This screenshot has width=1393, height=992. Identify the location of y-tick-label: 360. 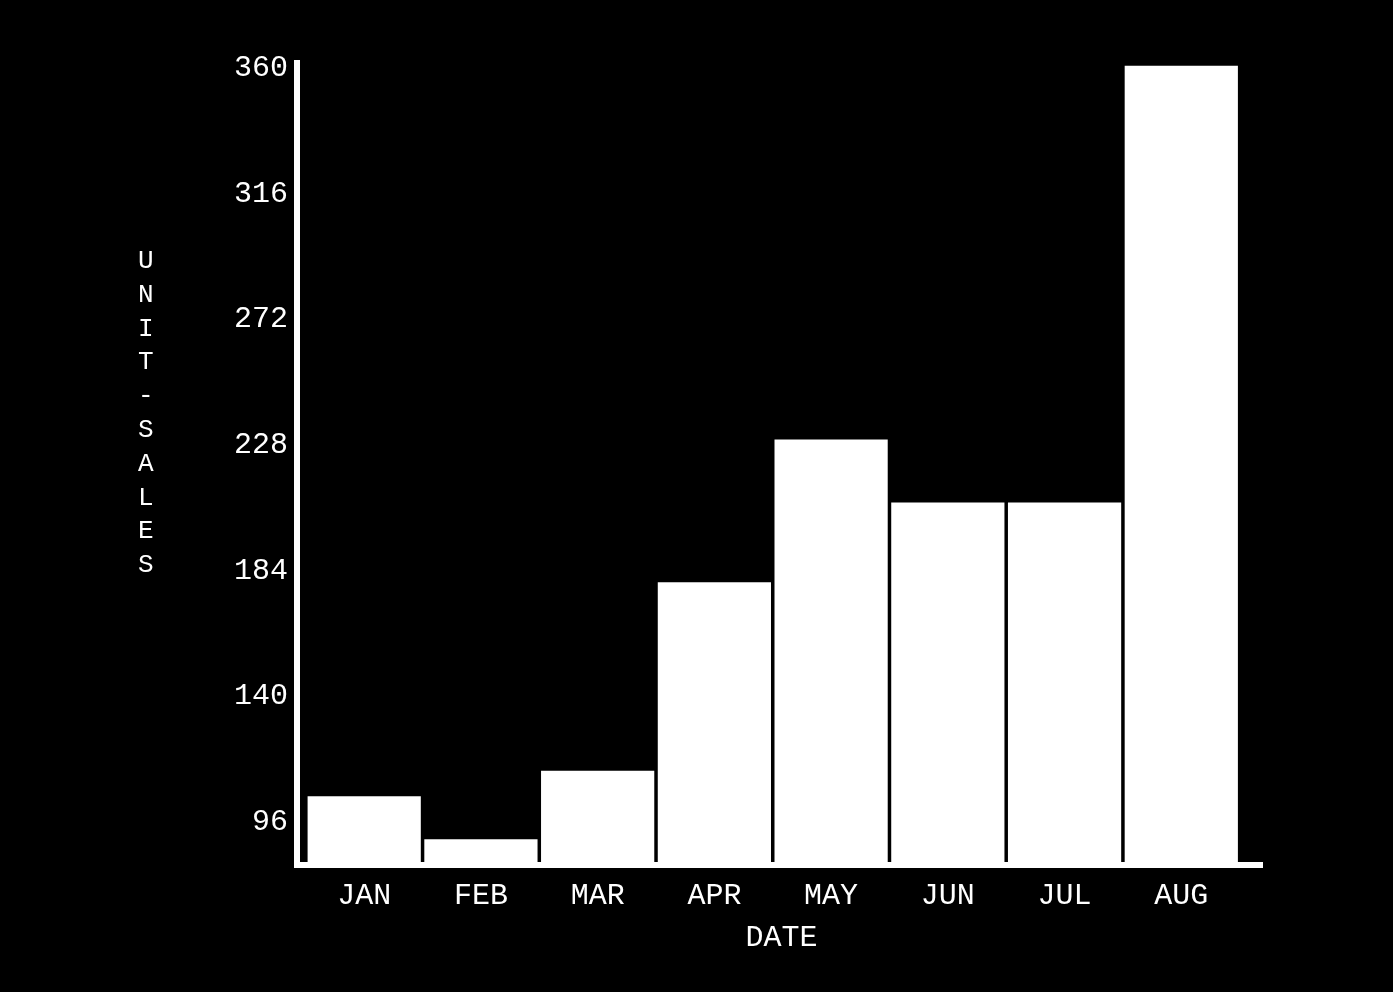
(260, 68).